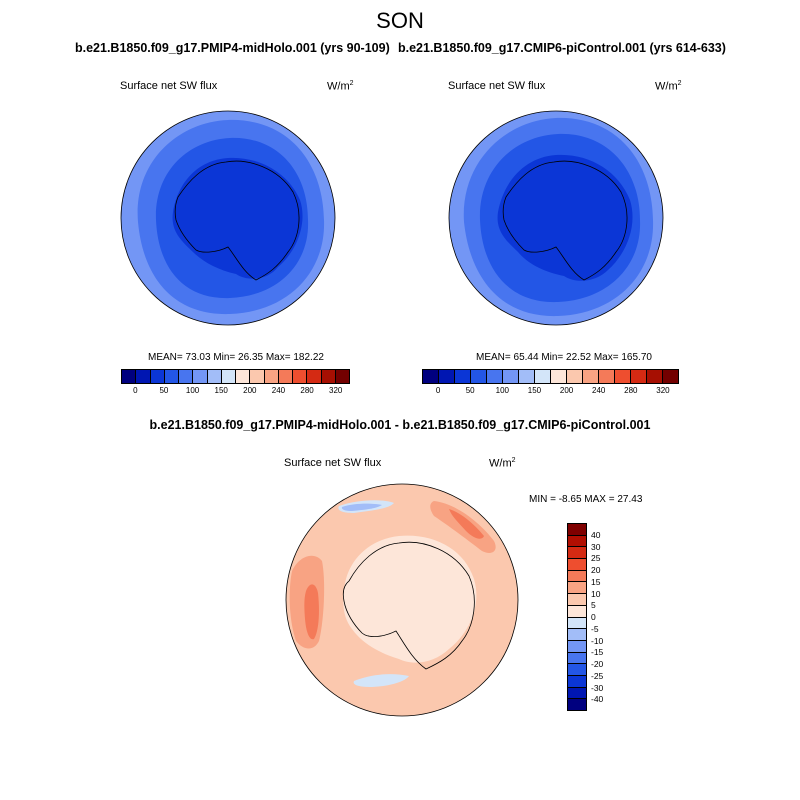 This screenshot has height=800, width=800. I want to click on diff-colorbar, so click(577, 617).